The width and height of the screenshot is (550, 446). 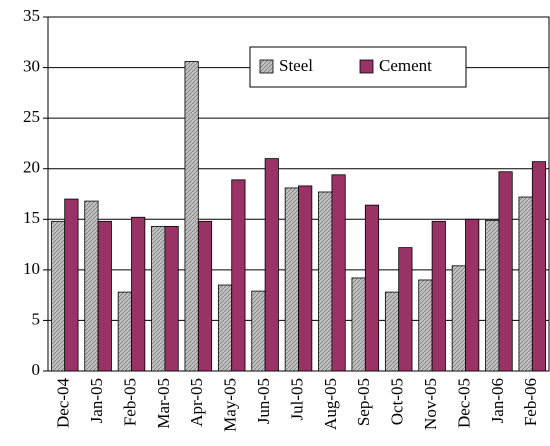 I want to click on x-tick-label: Jan-05, so click(x=96, y=400).